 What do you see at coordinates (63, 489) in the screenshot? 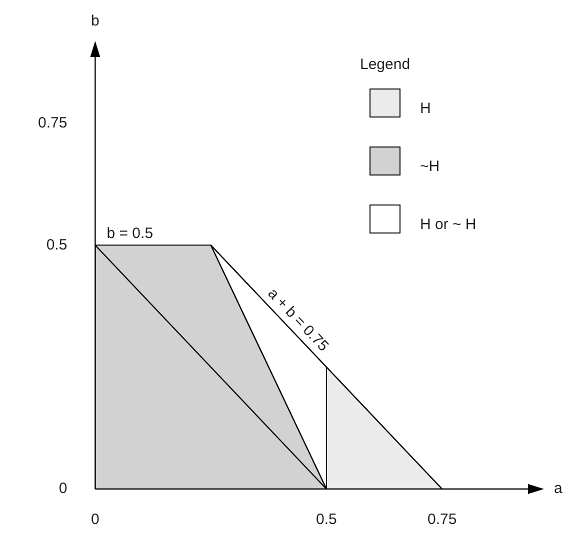
I see `y-tick-label: 0` at bounding box center [63, 489].